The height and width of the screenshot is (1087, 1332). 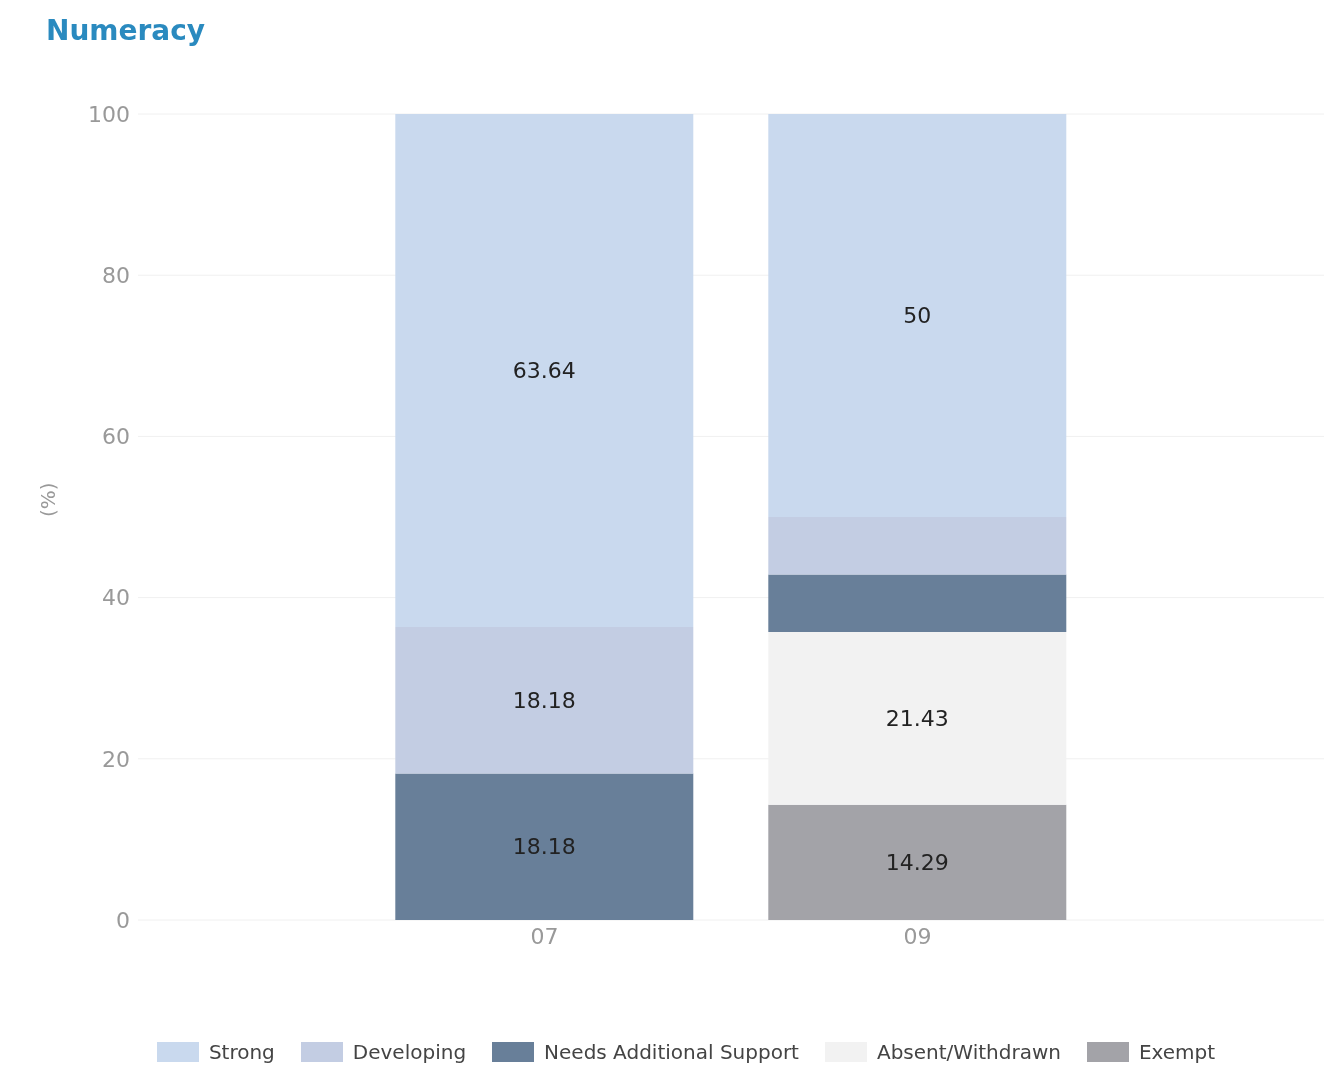 I want to click on x-tick-label: 07, so click(x=544, y=936).